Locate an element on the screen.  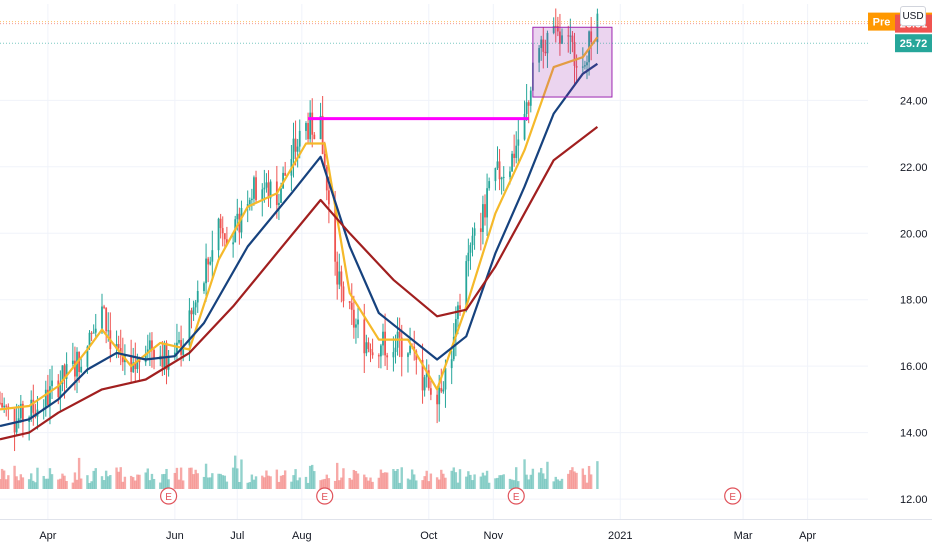
x-tick-label: Jul is located at coordinates (237, 536).